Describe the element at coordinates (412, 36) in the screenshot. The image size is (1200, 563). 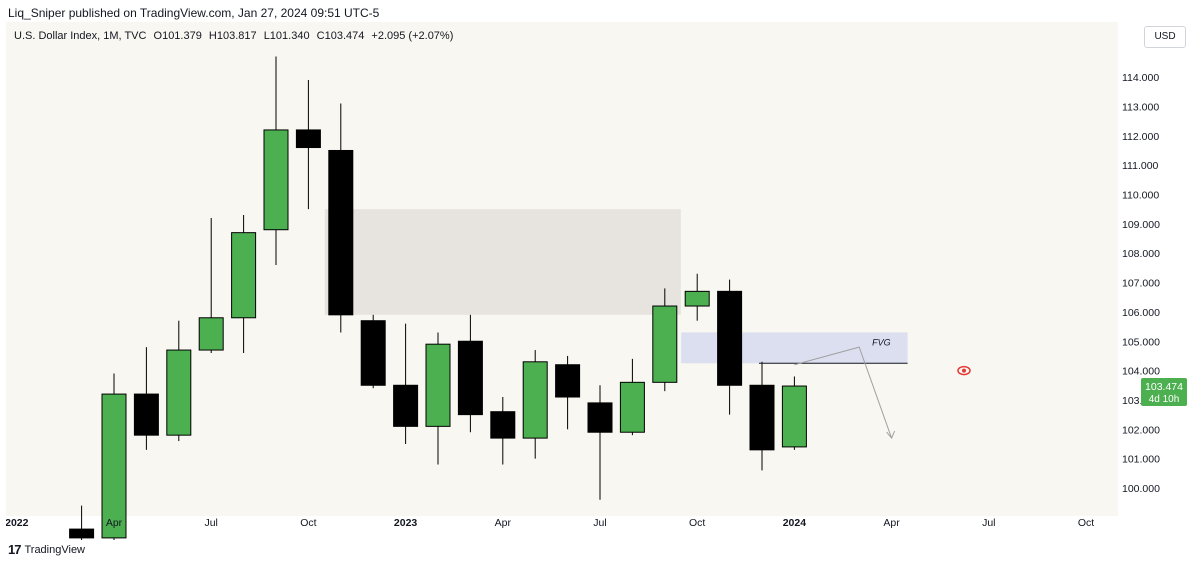
I see `legend-change: +2.095 (+2.07%)` at that location.